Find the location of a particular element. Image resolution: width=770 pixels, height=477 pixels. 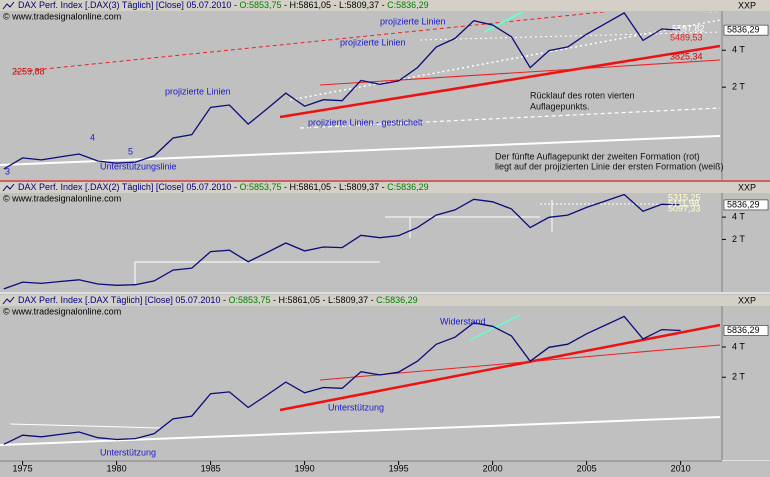

annotation: Unterstützungslinie is located at coordinates (138, 166).